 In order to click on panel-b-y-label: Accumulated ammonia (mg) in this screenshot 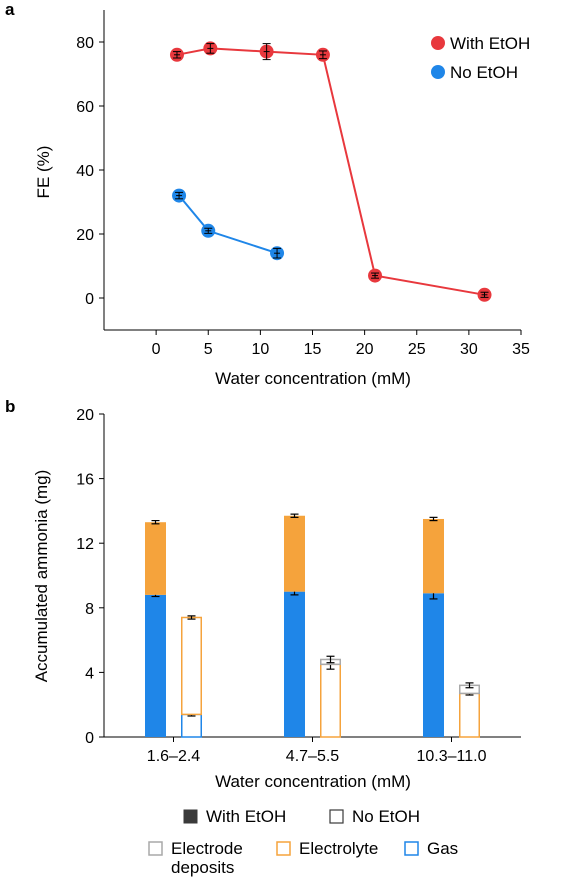, I will do `click(41, 576)`.